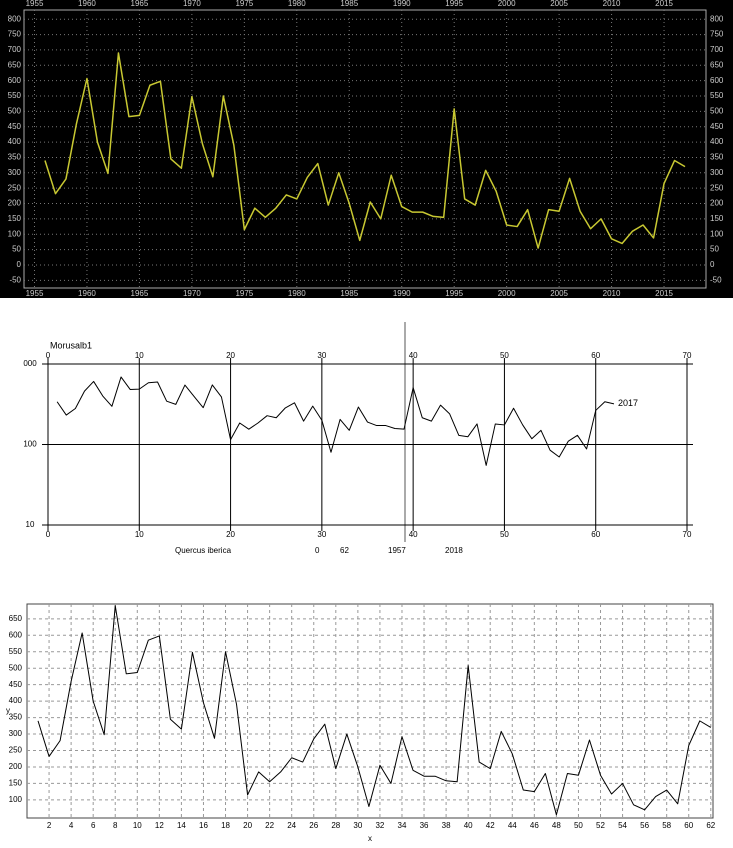 This screenshot has width=733, height=848. I want to click on x-tick-label: 24, so click(291, 825).